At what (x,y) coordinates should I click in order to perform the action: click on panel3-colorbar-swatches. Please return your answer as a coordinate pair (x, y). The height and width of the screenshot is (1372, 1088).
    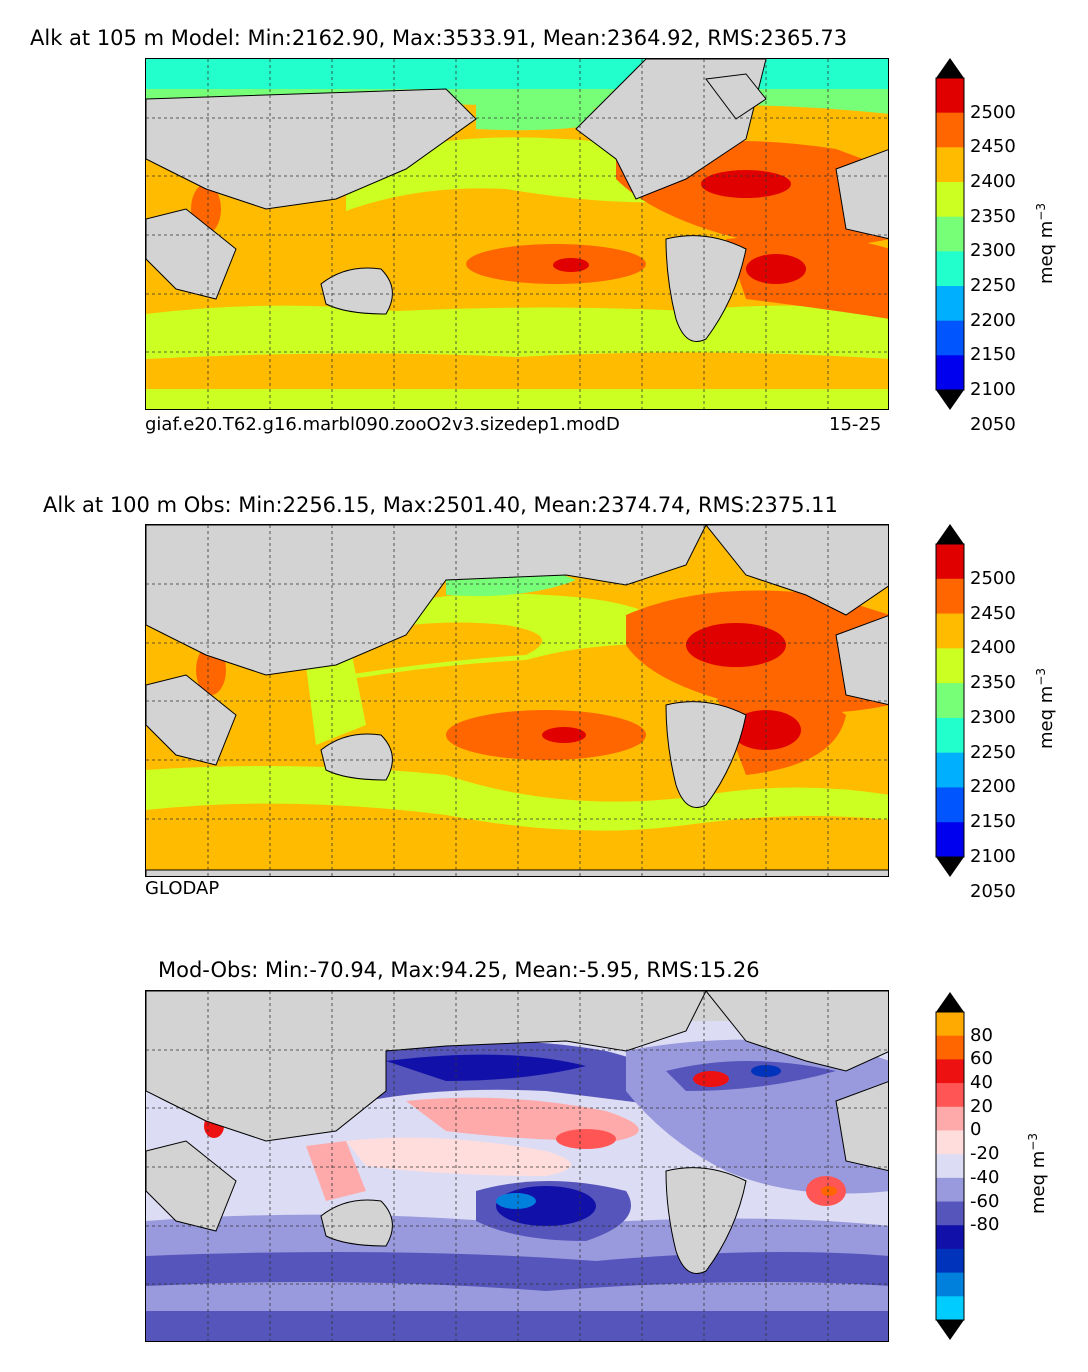
    Looking at the image, I should click on (950, 1166).